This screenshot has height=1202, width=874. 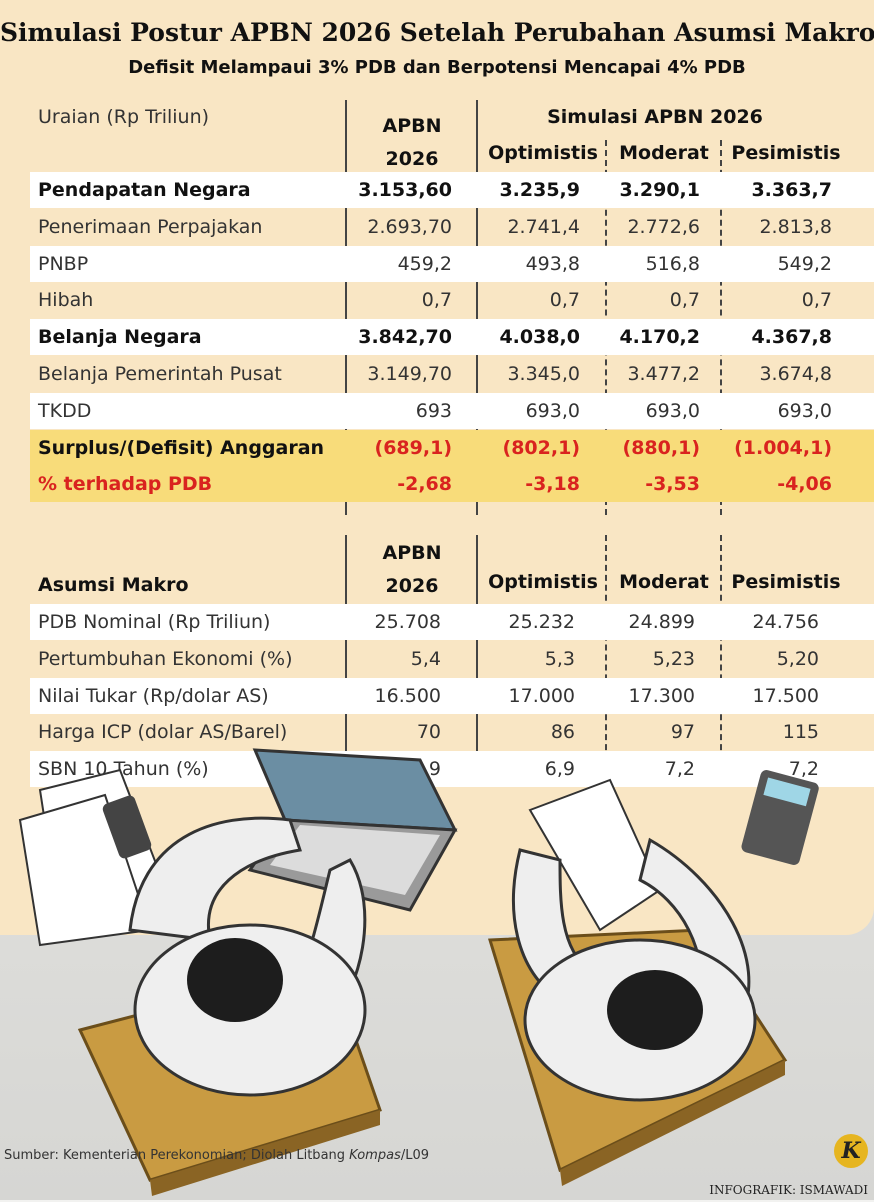 What do you see at coordinates (659, 190) in the screenshot?
I see `cell-value: 3.290,1` at bounding box center [659, 190].